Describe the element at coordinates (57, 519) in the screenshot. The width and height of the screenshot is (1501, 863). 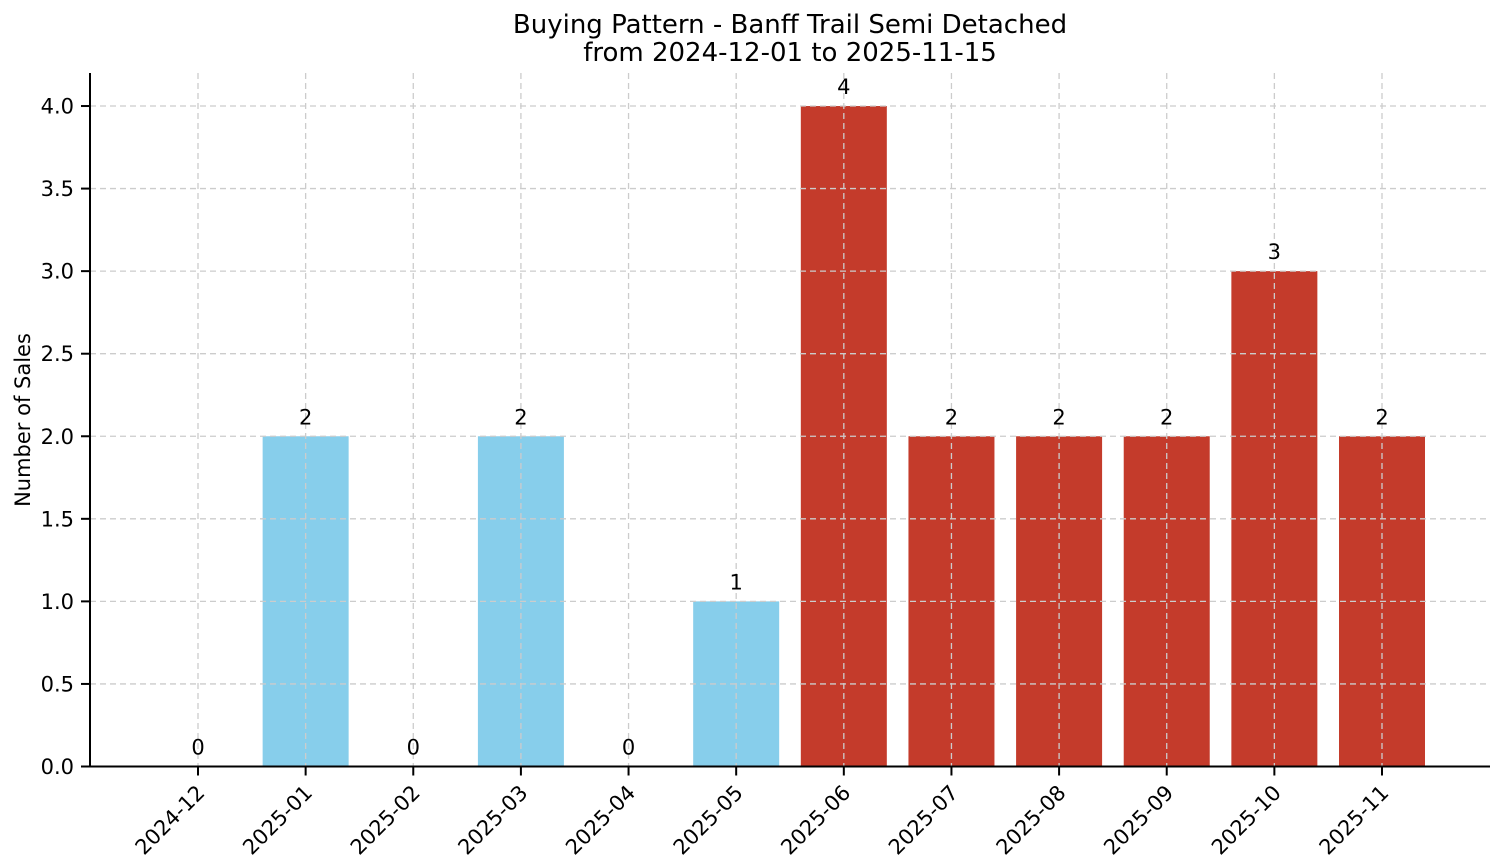
I see `y-tick-label-1.5: 1.5` at that location.